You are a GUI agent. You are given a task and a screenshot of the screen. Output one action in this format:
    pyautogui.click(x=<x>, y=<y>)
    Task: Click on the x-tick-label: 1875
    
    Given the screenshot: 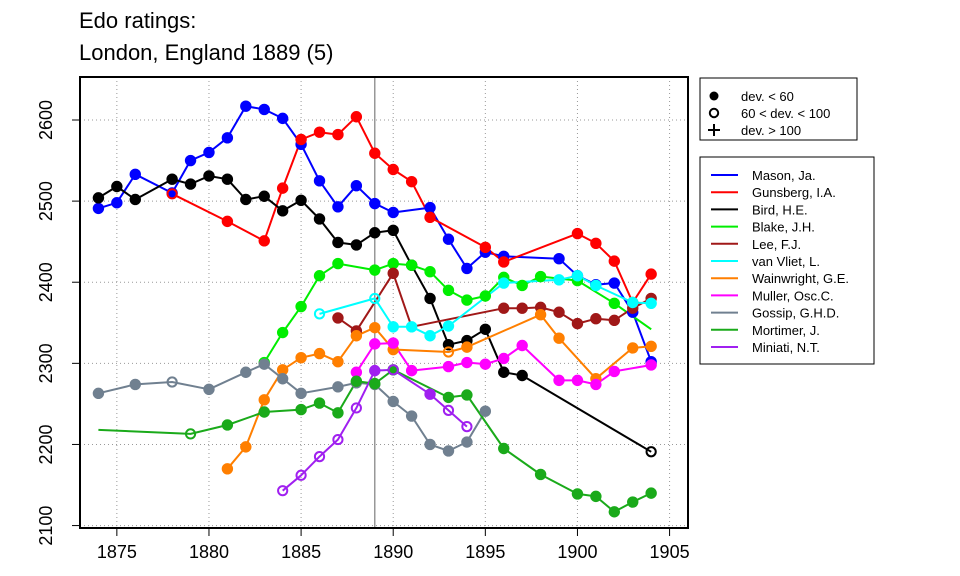 What is the action you would take?
    pyautogui.click(x=117, y=552)
    